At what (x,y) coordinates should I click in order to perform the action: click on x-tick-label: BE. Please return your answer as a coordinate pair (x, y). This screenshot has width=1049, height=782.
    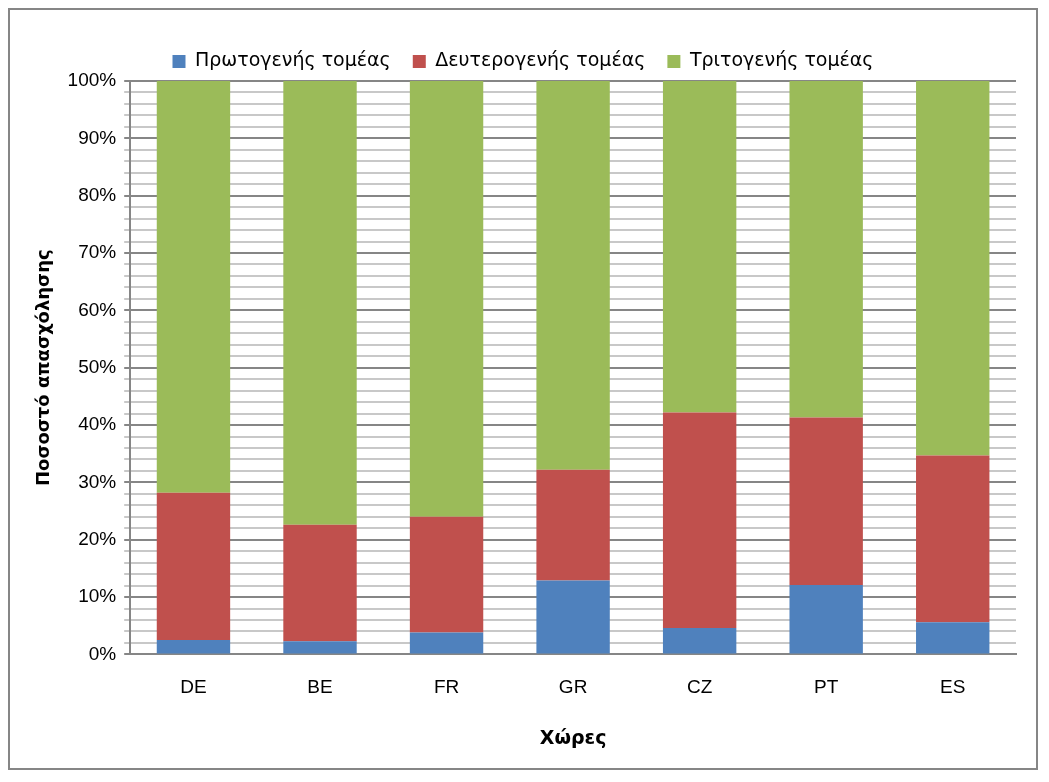
    Looking at the image, I should click on (320, 687).